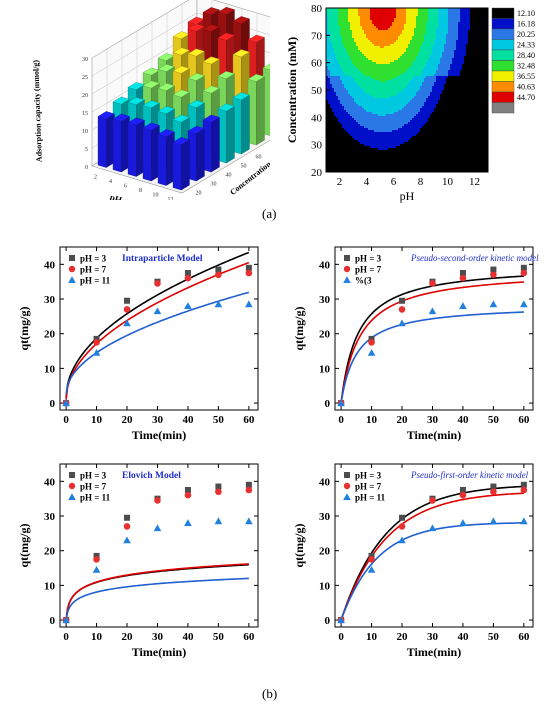 The image size is (550, 706). I want to click on legend-label: 12.10, so click(526, 13).